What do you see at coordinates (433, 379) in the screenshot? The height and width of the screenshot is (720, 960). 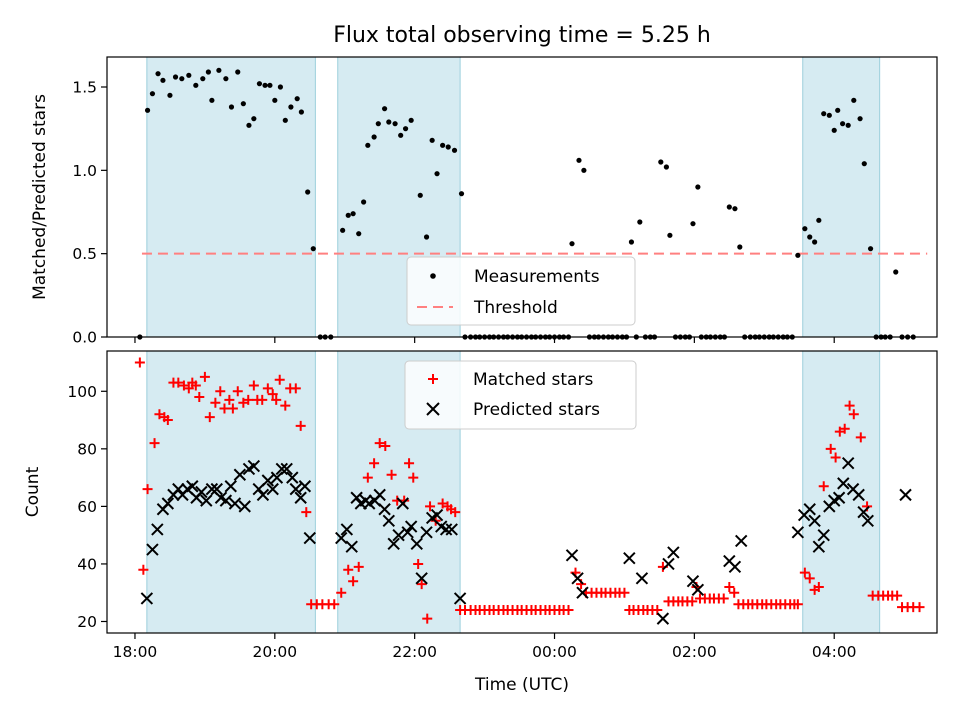 I see `legend-matched-marker` at bounding box center [433, 379].